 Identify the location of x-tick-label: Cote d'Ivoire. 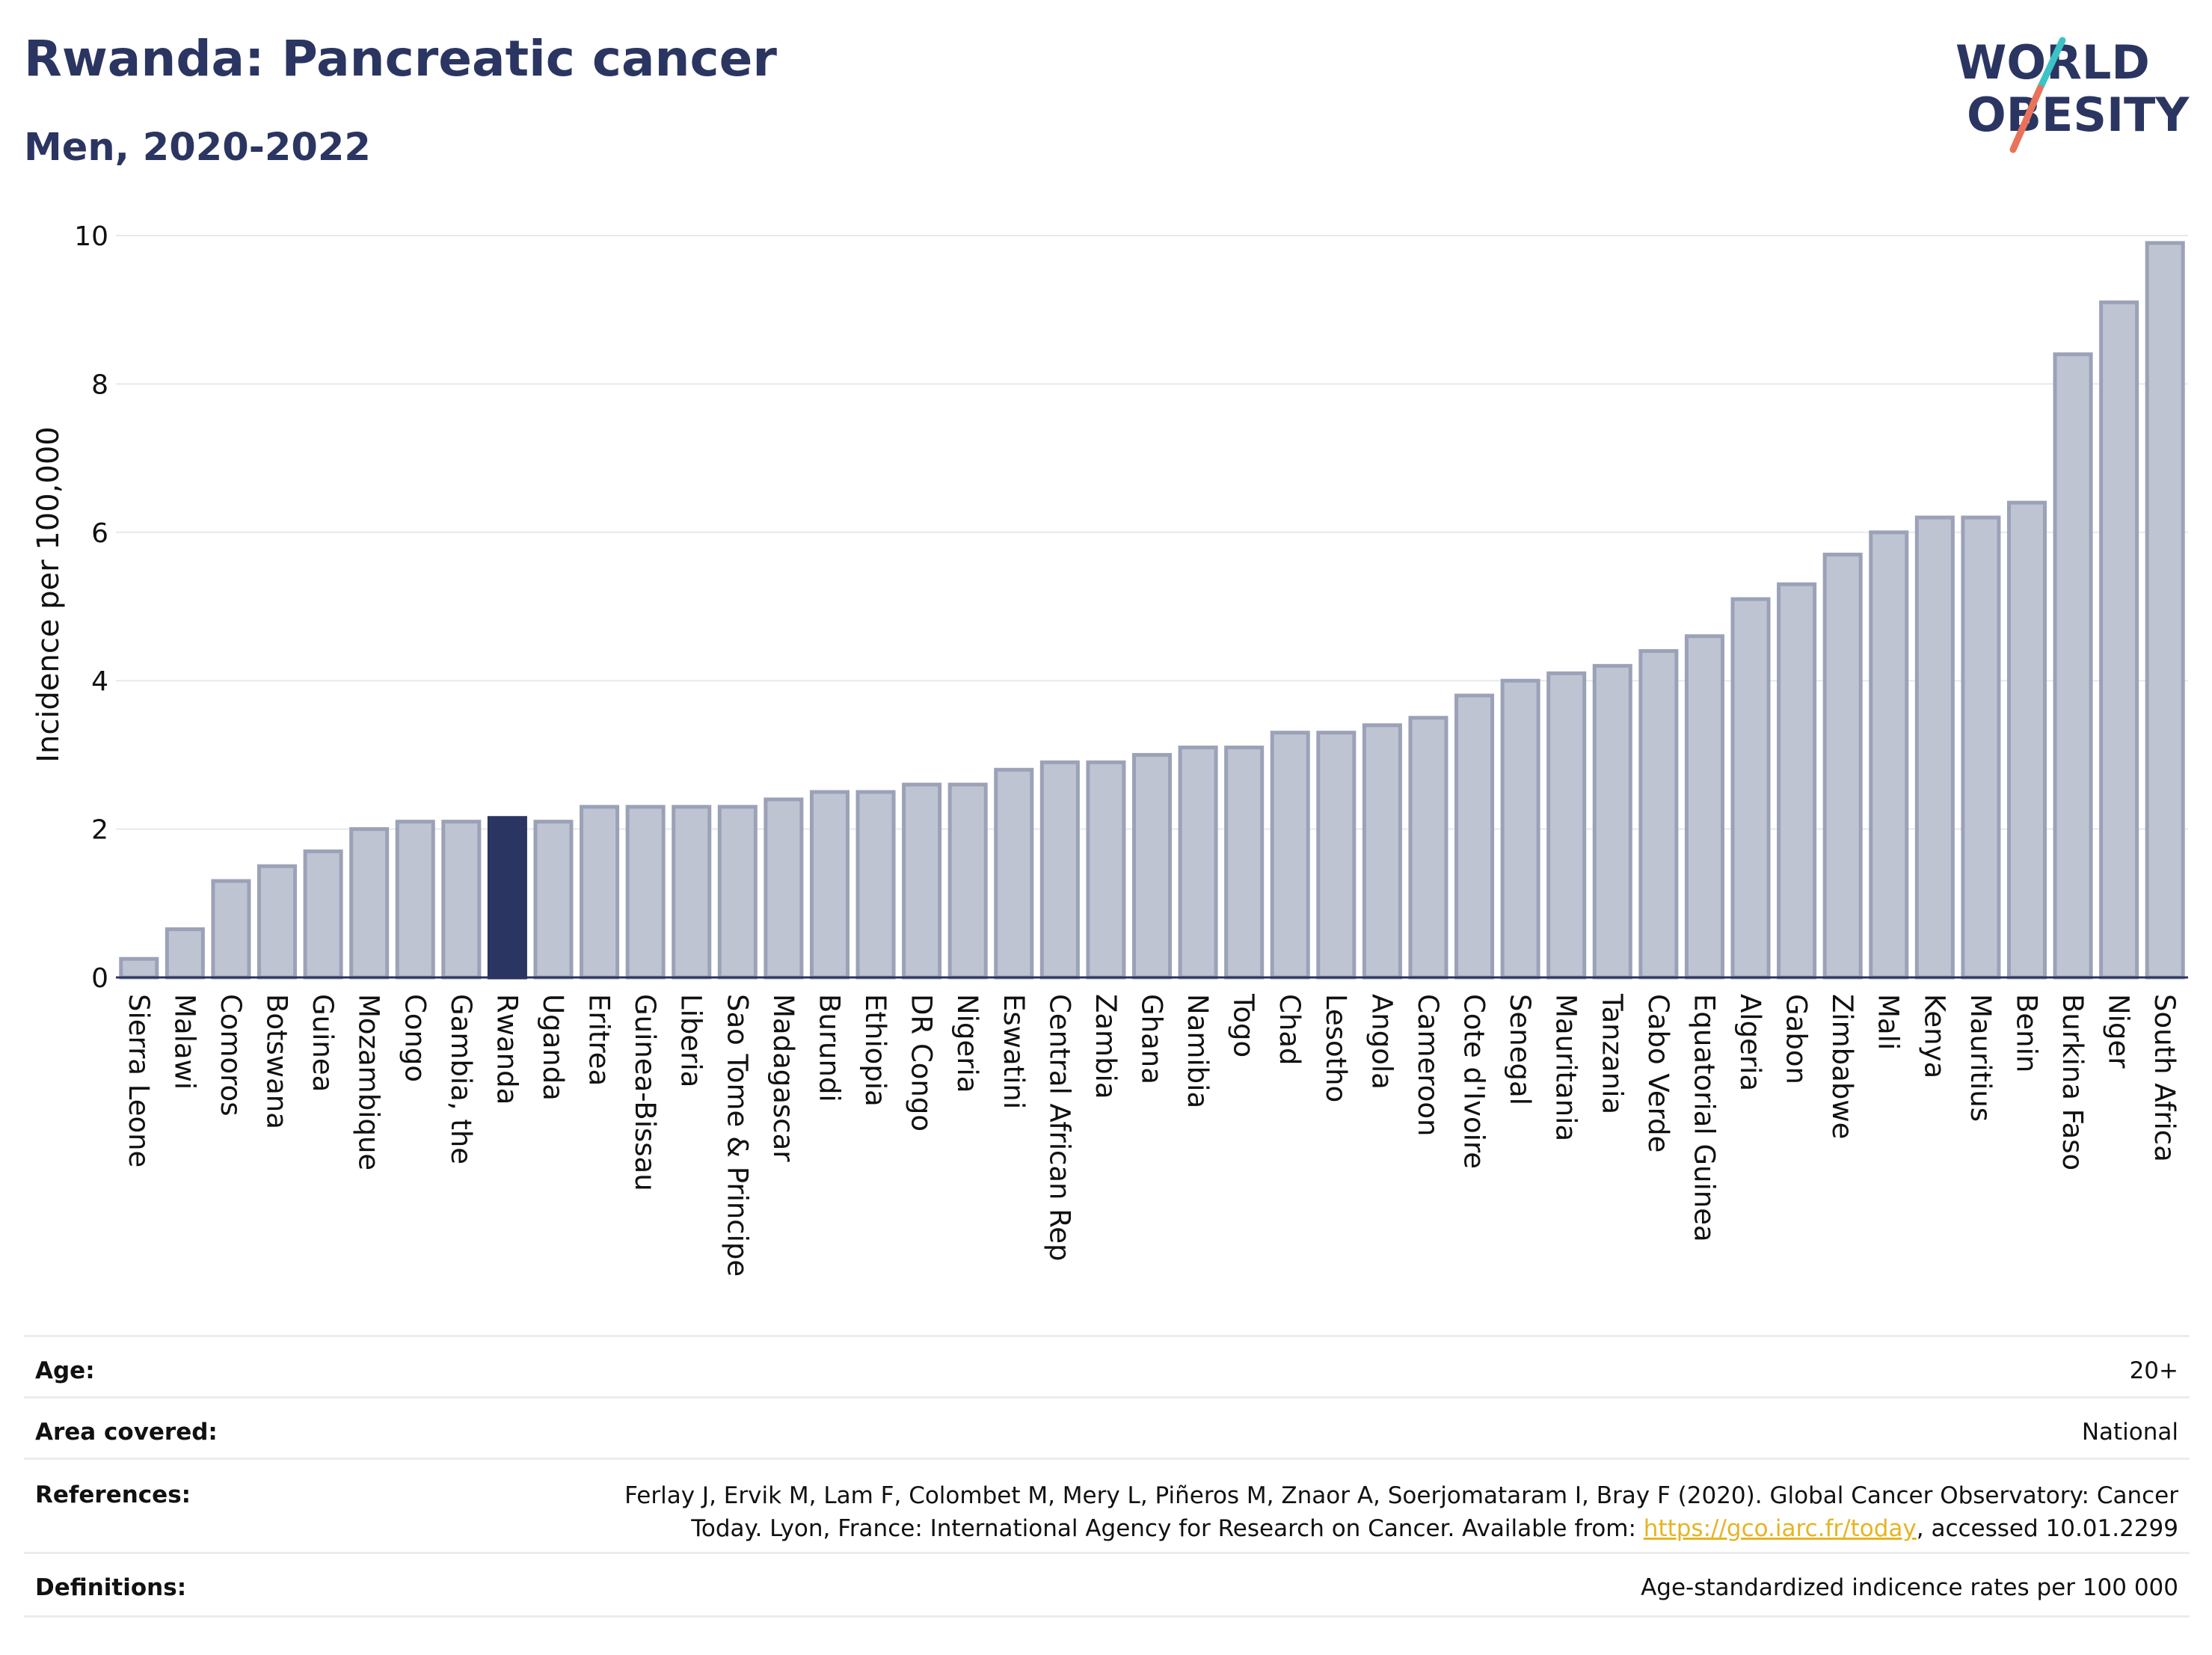
(1474, 1081).